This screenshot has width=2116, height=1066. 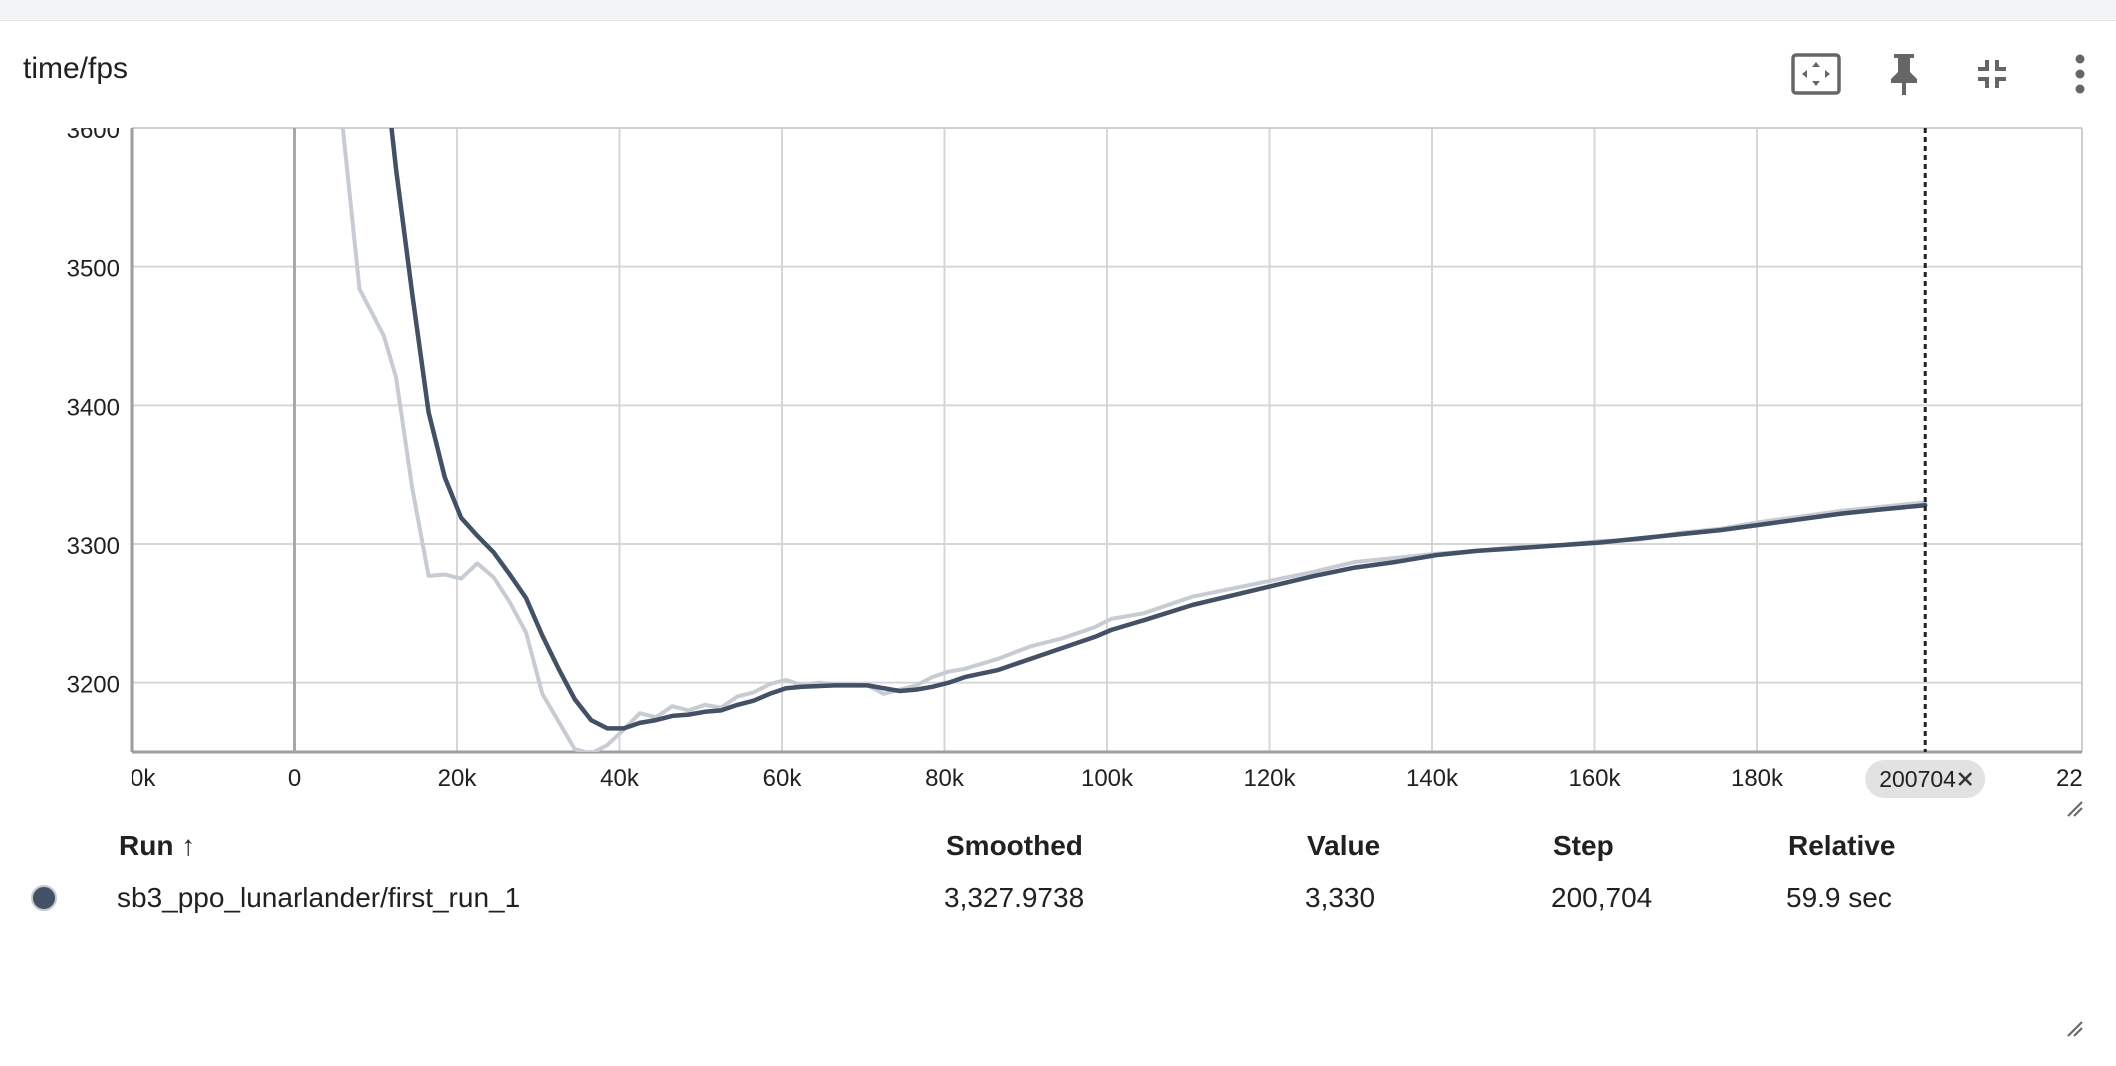 I want to click on x-tick-label: 0, so click(x=294, y=778).